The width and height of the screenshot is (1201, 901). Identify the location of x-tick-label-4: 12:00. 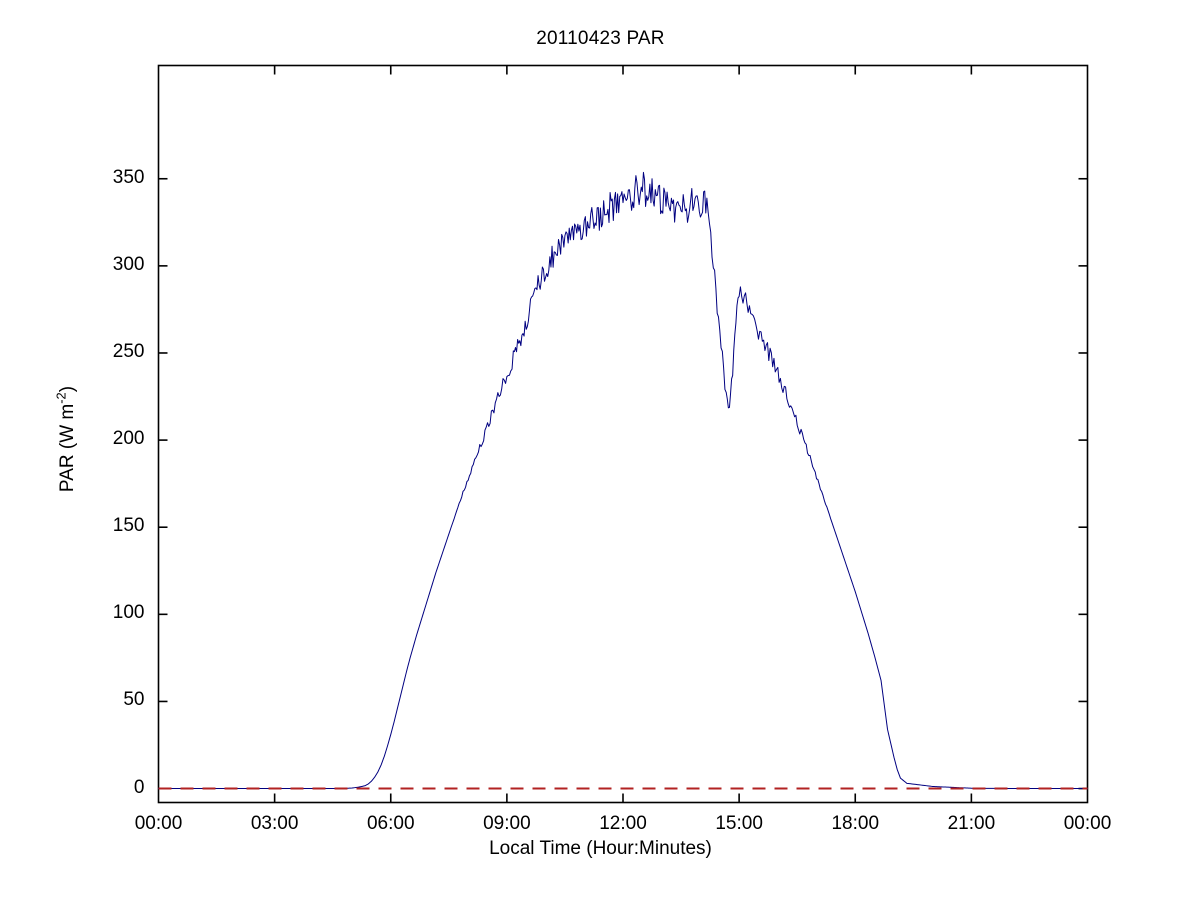
(623, 823).